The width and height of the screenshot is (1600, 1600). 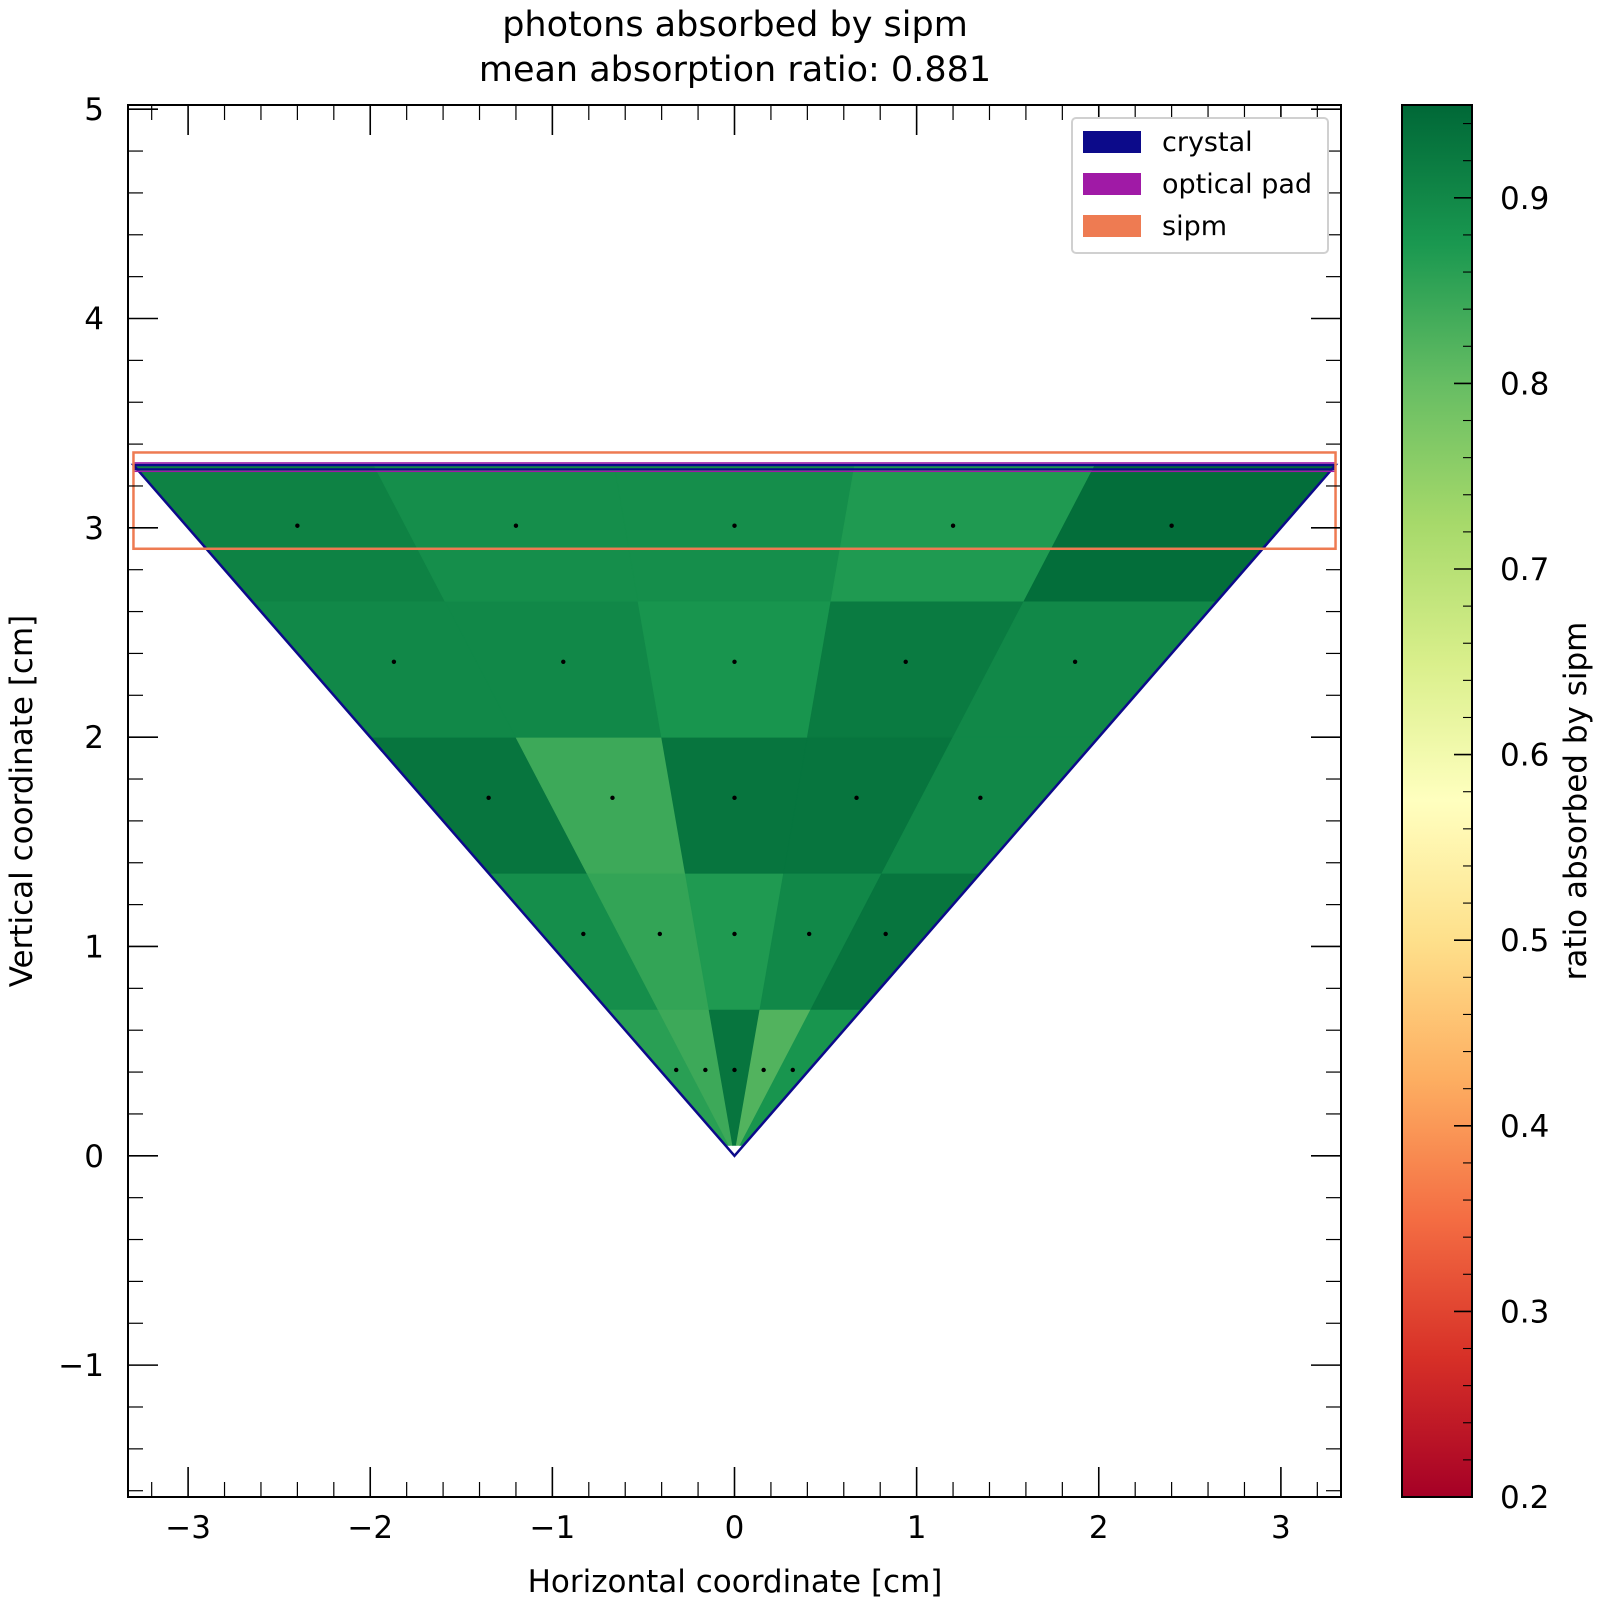 What do you see at coordinates (1524, 199) in the screenshot?
I see `colorbar-tick-label: 0.9` at bounding box center [1524, 199].